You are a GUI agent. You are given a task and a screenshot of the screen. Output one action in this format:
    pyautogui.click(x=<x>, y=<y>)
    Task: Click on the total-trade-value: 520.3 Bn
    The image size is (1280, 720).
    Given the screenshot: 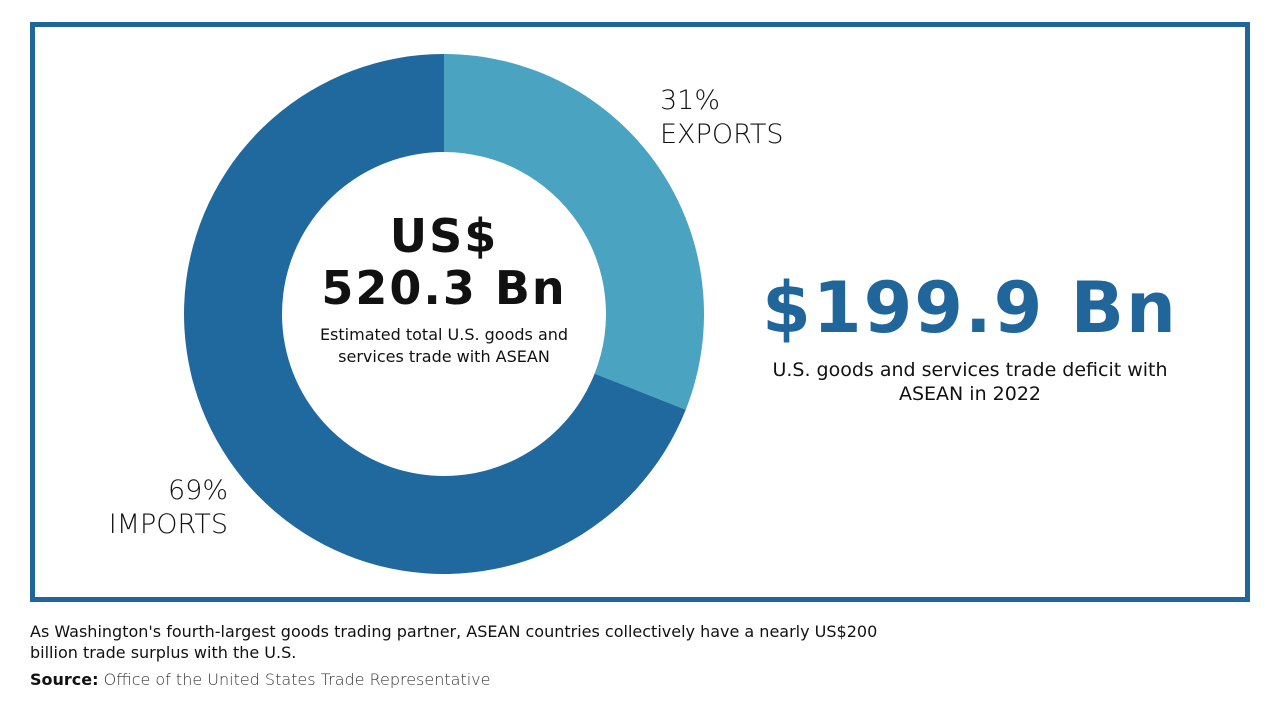 What is the action you would take?
    pyautogui.click(x=444, y=288)
    